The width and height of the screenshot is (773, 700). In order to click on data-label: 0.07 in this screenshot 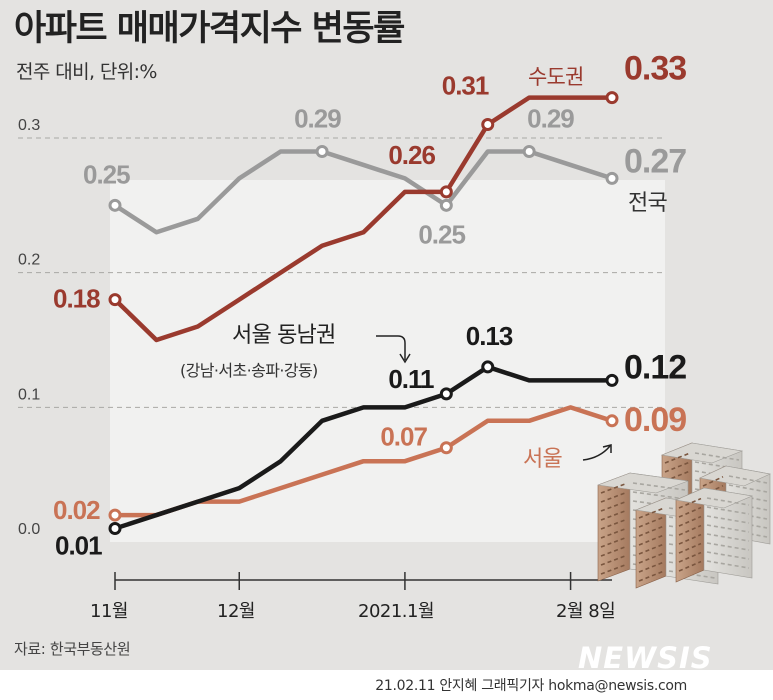, I will do `click(403, 437)`.